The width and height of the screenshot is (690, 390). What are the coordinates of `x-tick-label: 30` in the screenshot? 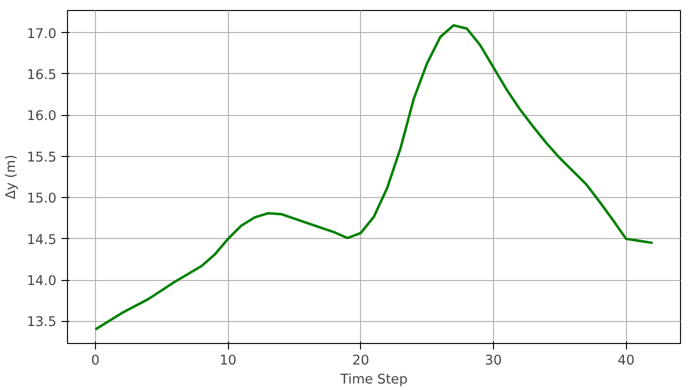 It's located at (493, 361).